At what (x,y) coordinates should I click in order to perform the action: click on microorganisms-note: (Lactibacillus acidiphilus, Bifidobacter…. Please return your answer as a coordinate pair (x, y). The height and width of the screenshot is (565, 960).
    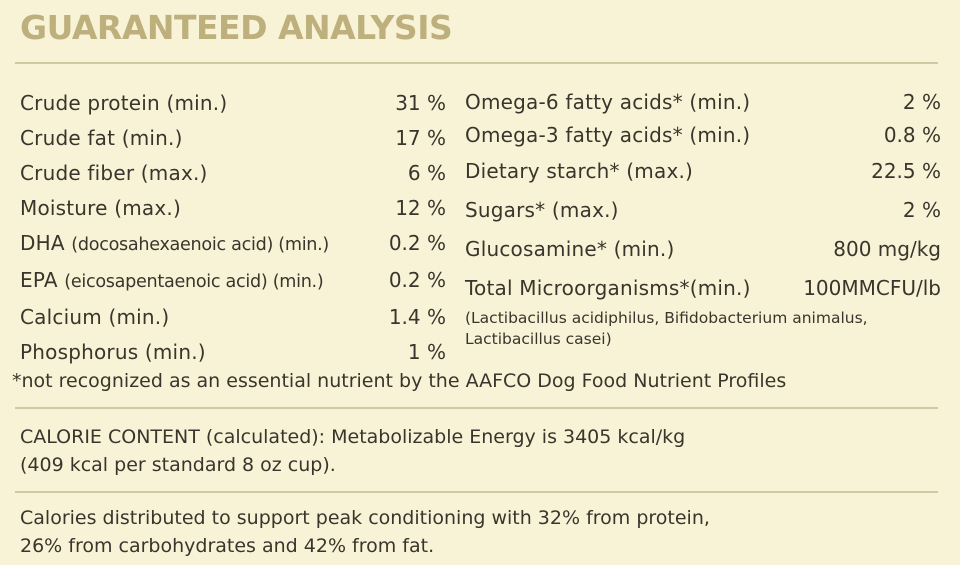
    Looking at the image, I should click on (666, 318).